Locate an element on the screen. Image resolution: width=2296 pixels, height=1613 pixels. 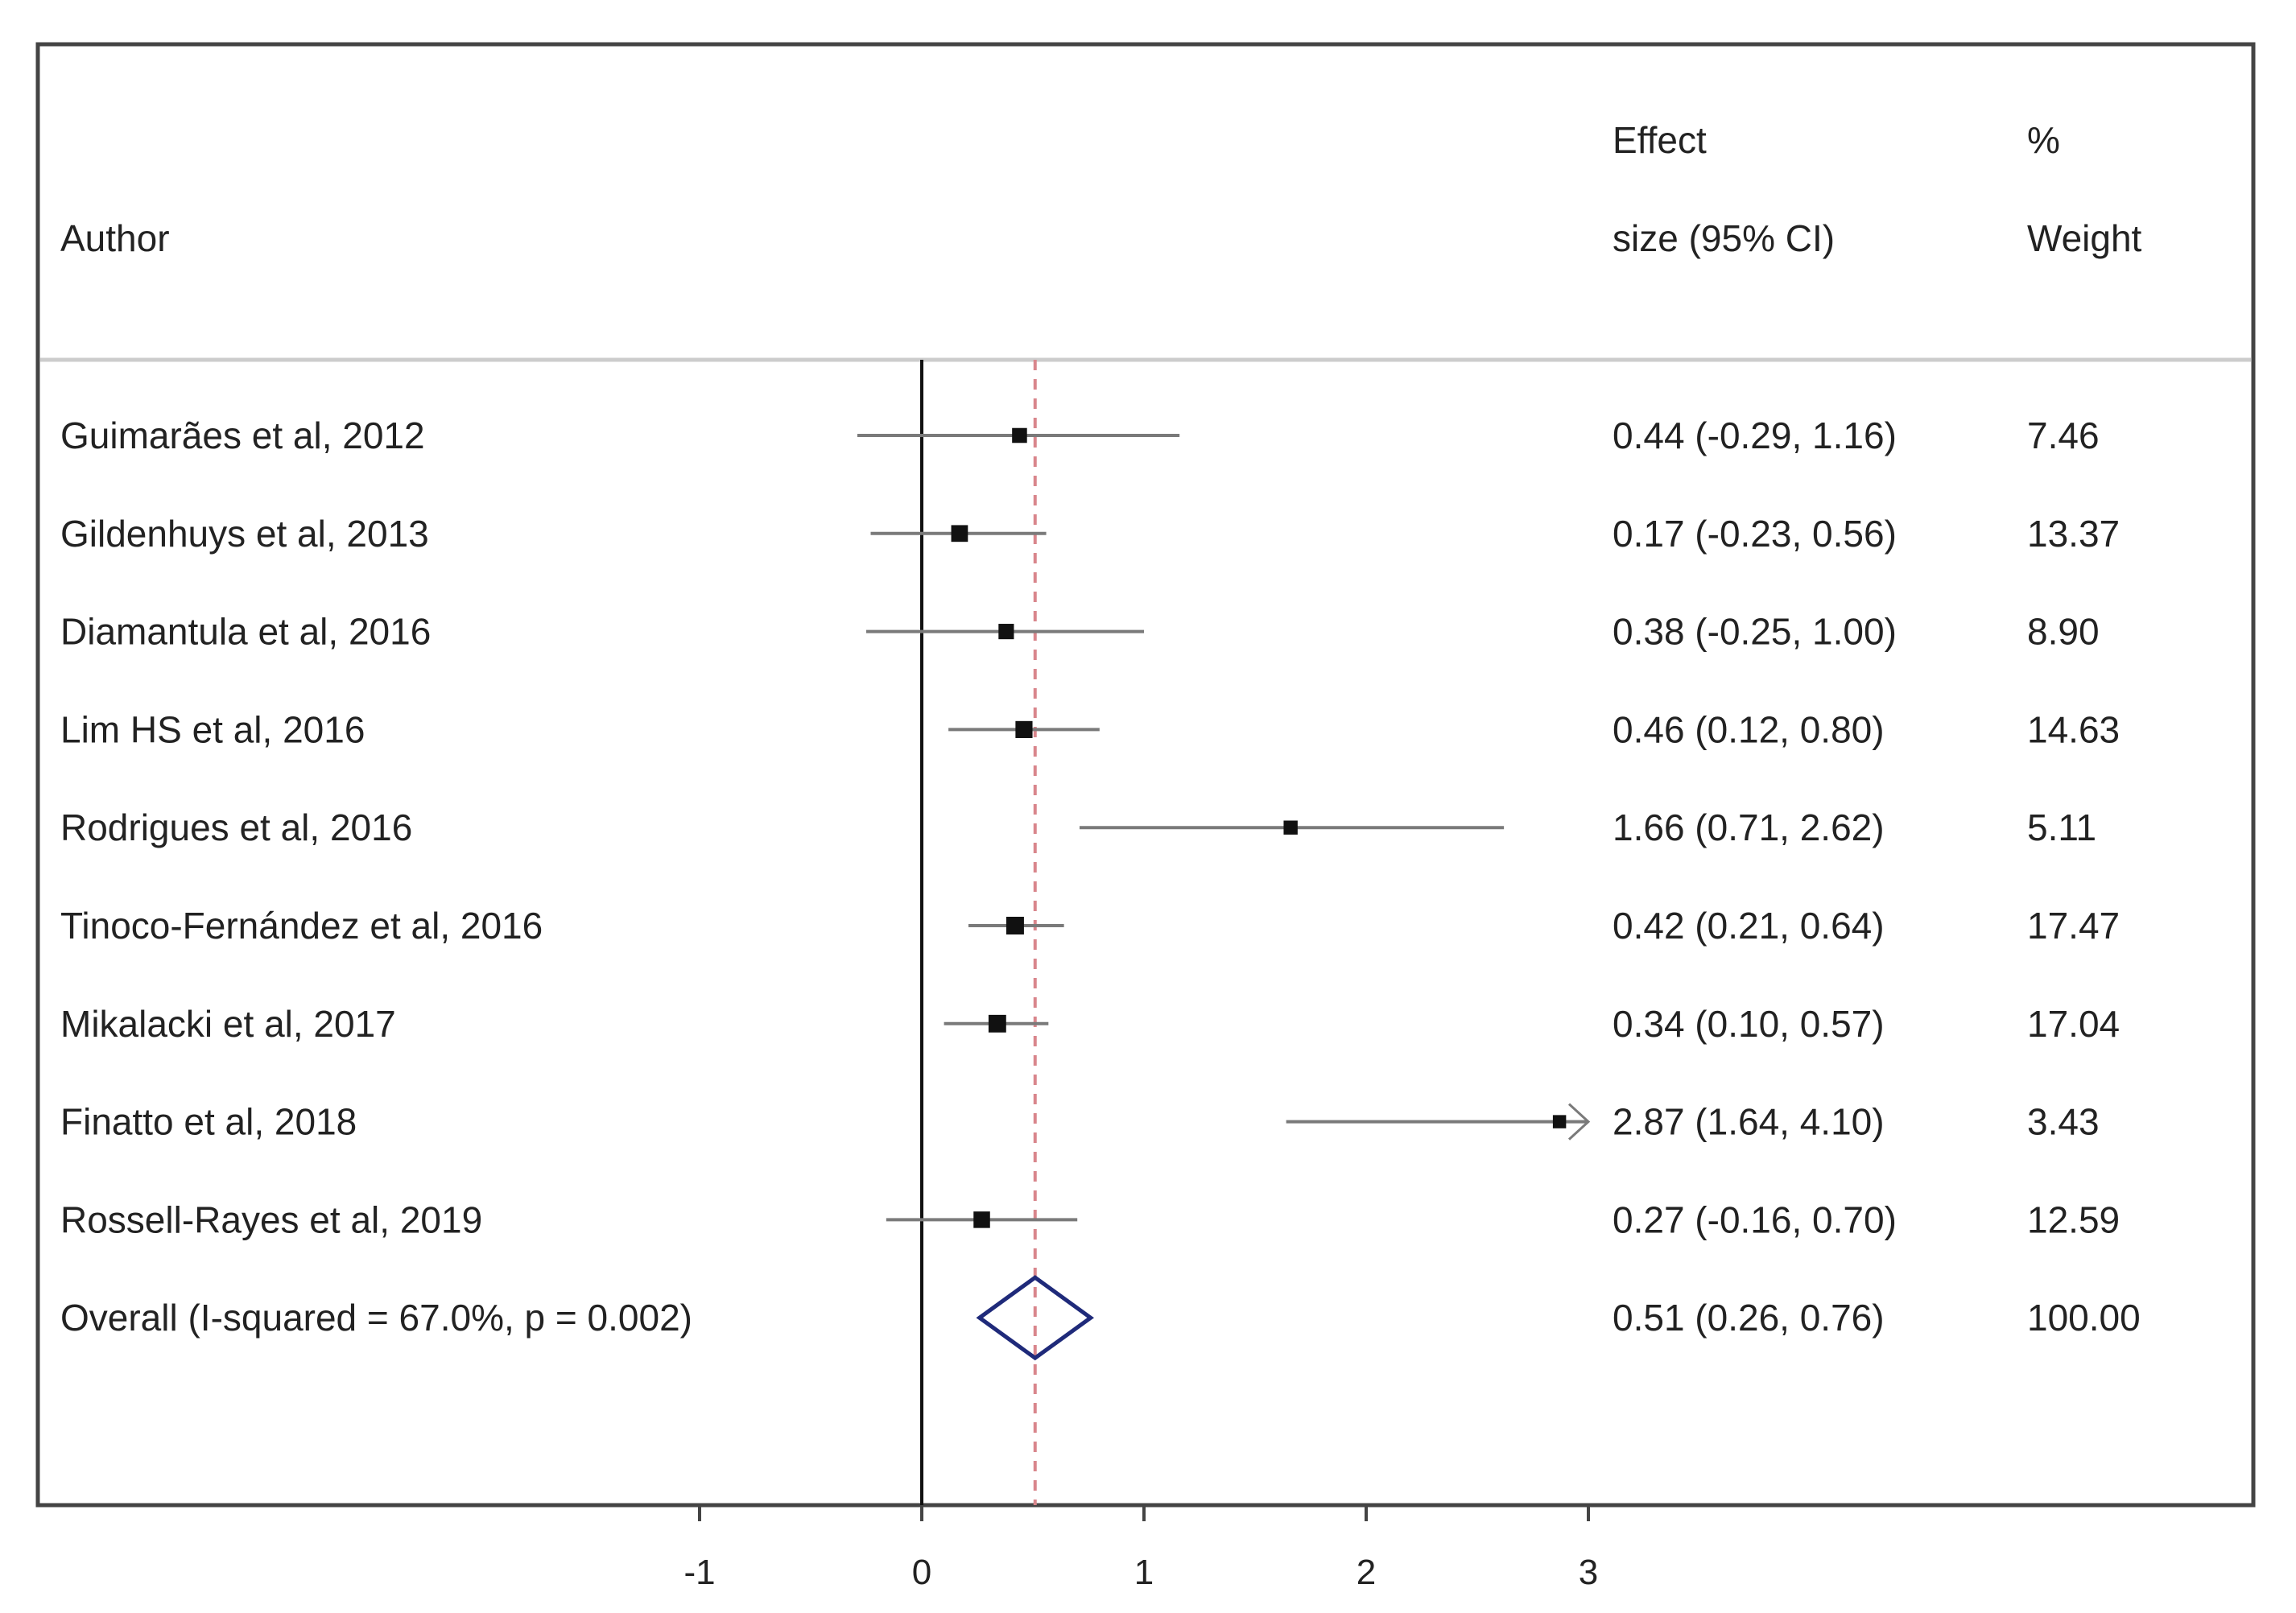
truncation-arrow is located at coordinates (1579, 1122).